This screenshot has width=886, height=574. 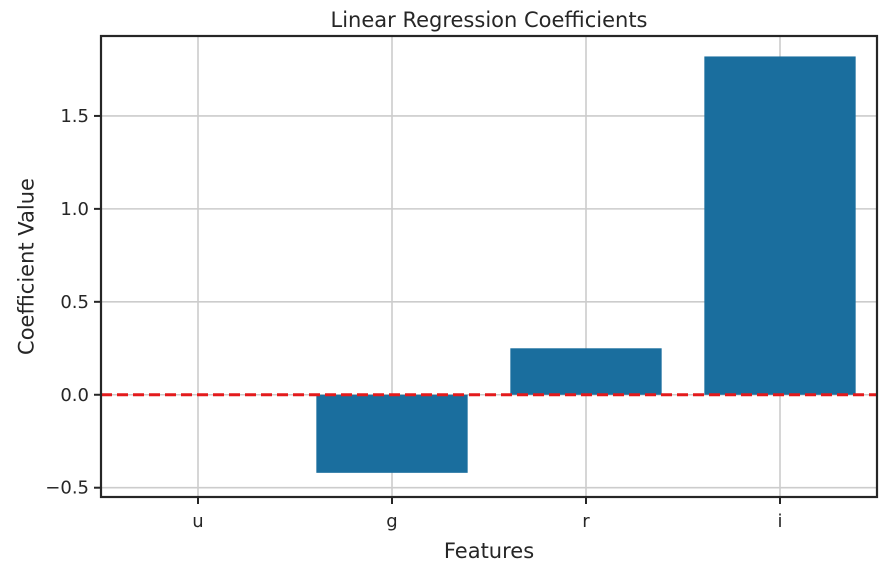 I want to click on y-tick-label: 1.0, so click(x=74, y=209).